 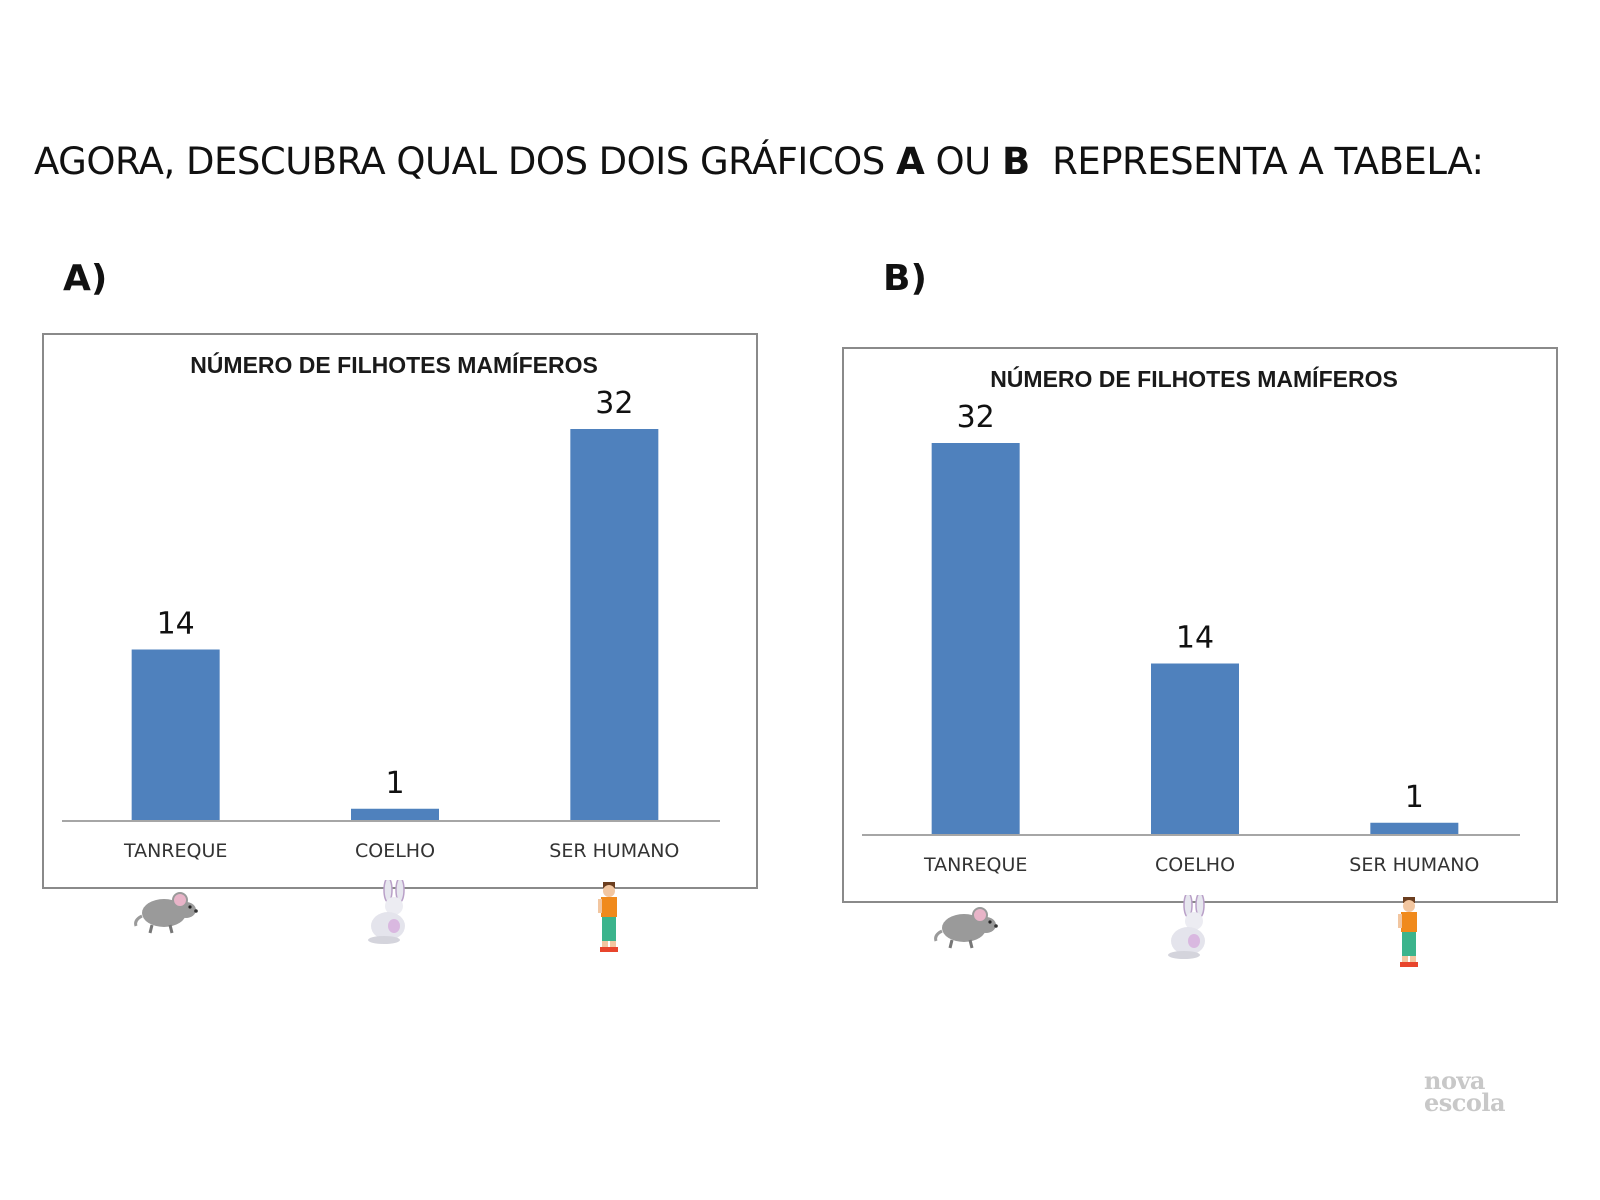 What do you see at coordinates (465, 161) in the screenshot?
I see `instruction-text-before: AGORA, DESCUBRA QUAL DOS DOIS GRÁFICOS` at bounding box center [465, 161].